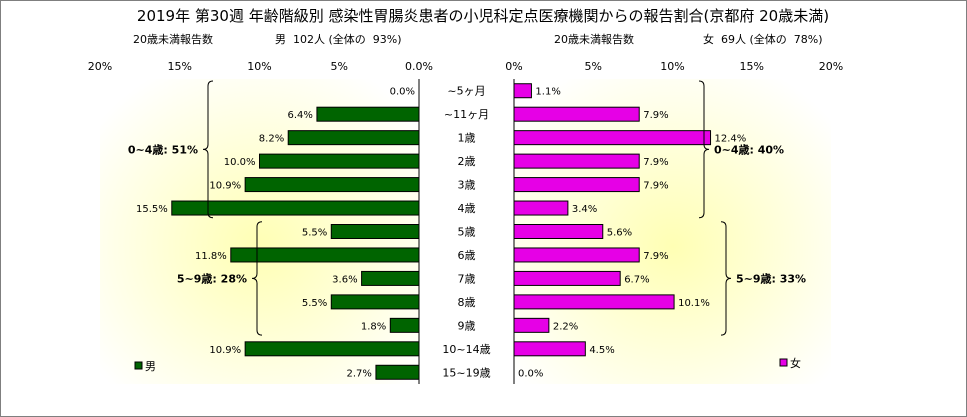 The width and height of the screenshot is (967, 417). I want to click on male-bar-value-label: 10.0%, so click(240, 162).